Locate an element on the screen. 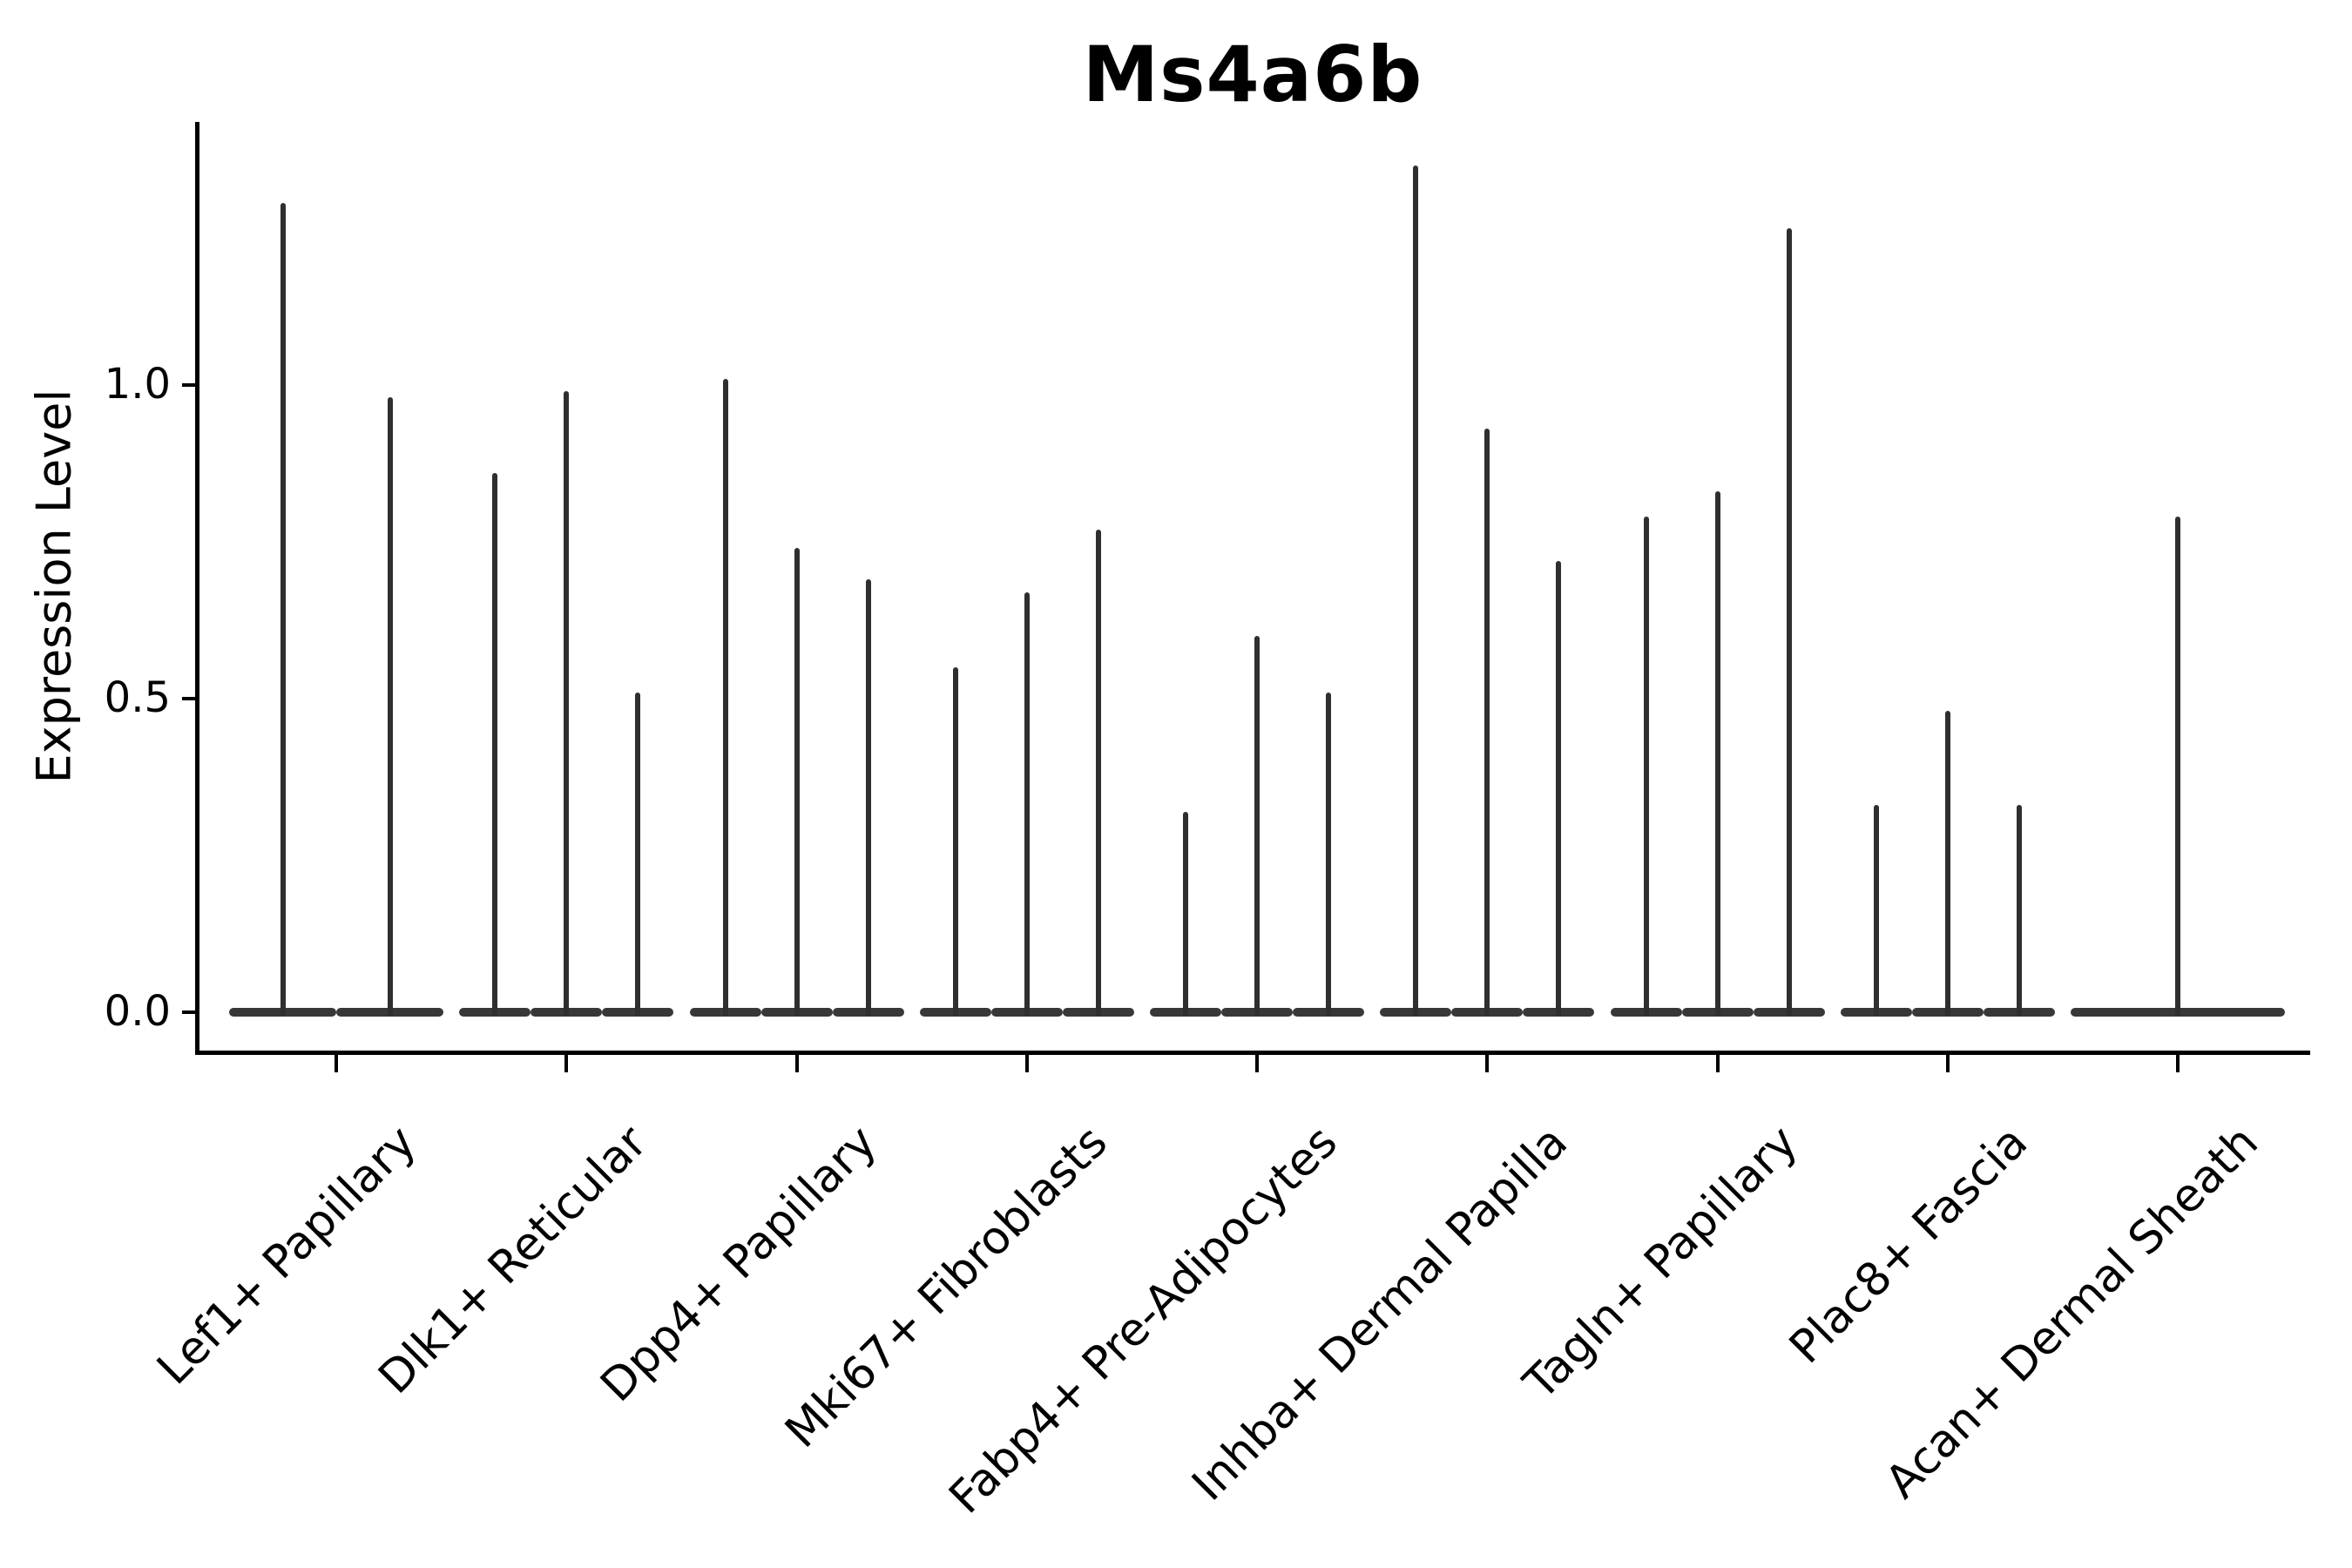 This screenshot has width=2352, height=1568. x-tick-label: Acan+ Dermal Sheath is located at coordinates (2072, 1312).